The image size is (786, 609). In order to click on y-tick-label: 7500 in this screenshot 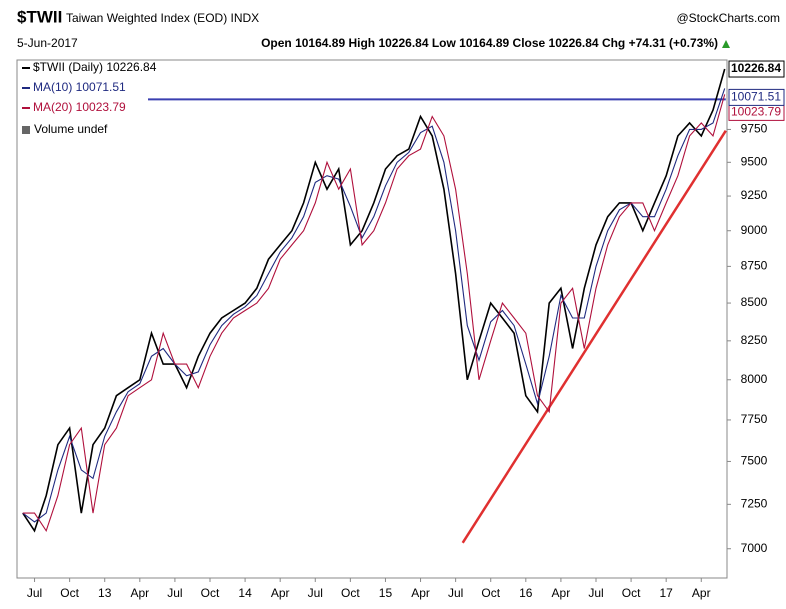, I will do `click(754, 461)`.